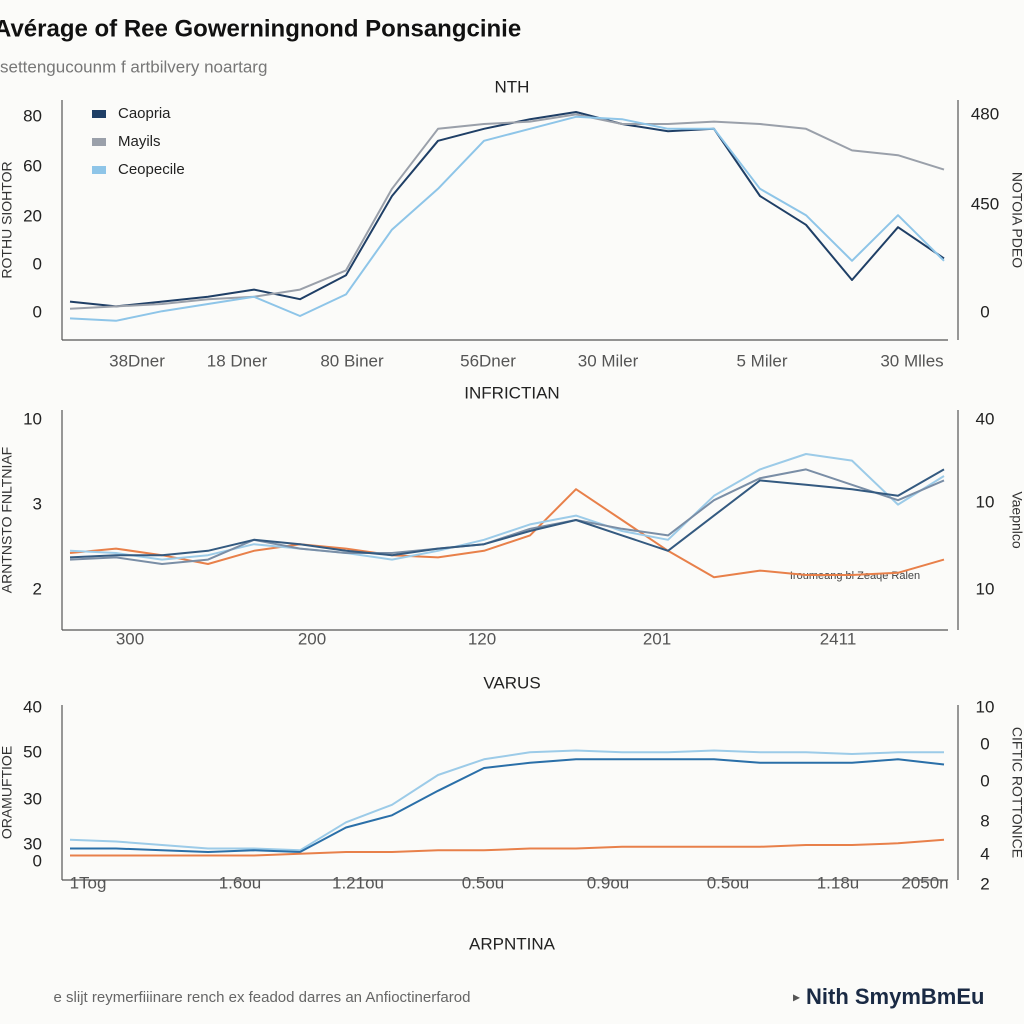  I want to click on x-tick-label: 1Tog, so click(88, 882).